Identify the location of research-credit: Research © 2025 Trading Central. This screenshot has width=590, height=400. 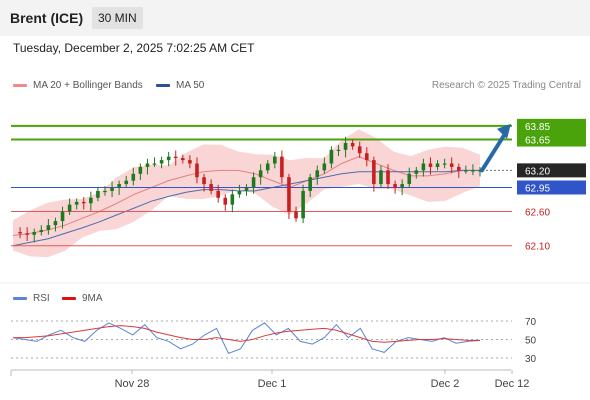
(506, 85).